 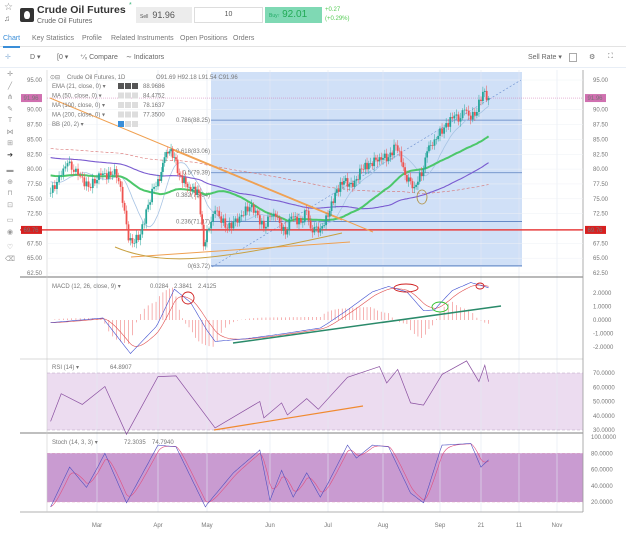 I want to click on sell-button: Sell 91.96, so click(x=164, y=15).